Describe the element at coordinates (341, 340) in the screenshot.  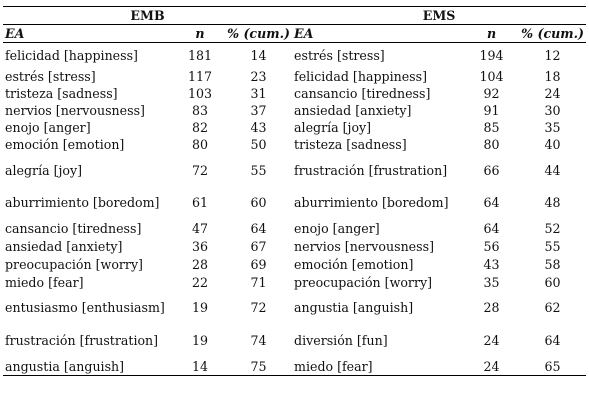
I see `ems-ea-cell: diversión [fun]` at that location.